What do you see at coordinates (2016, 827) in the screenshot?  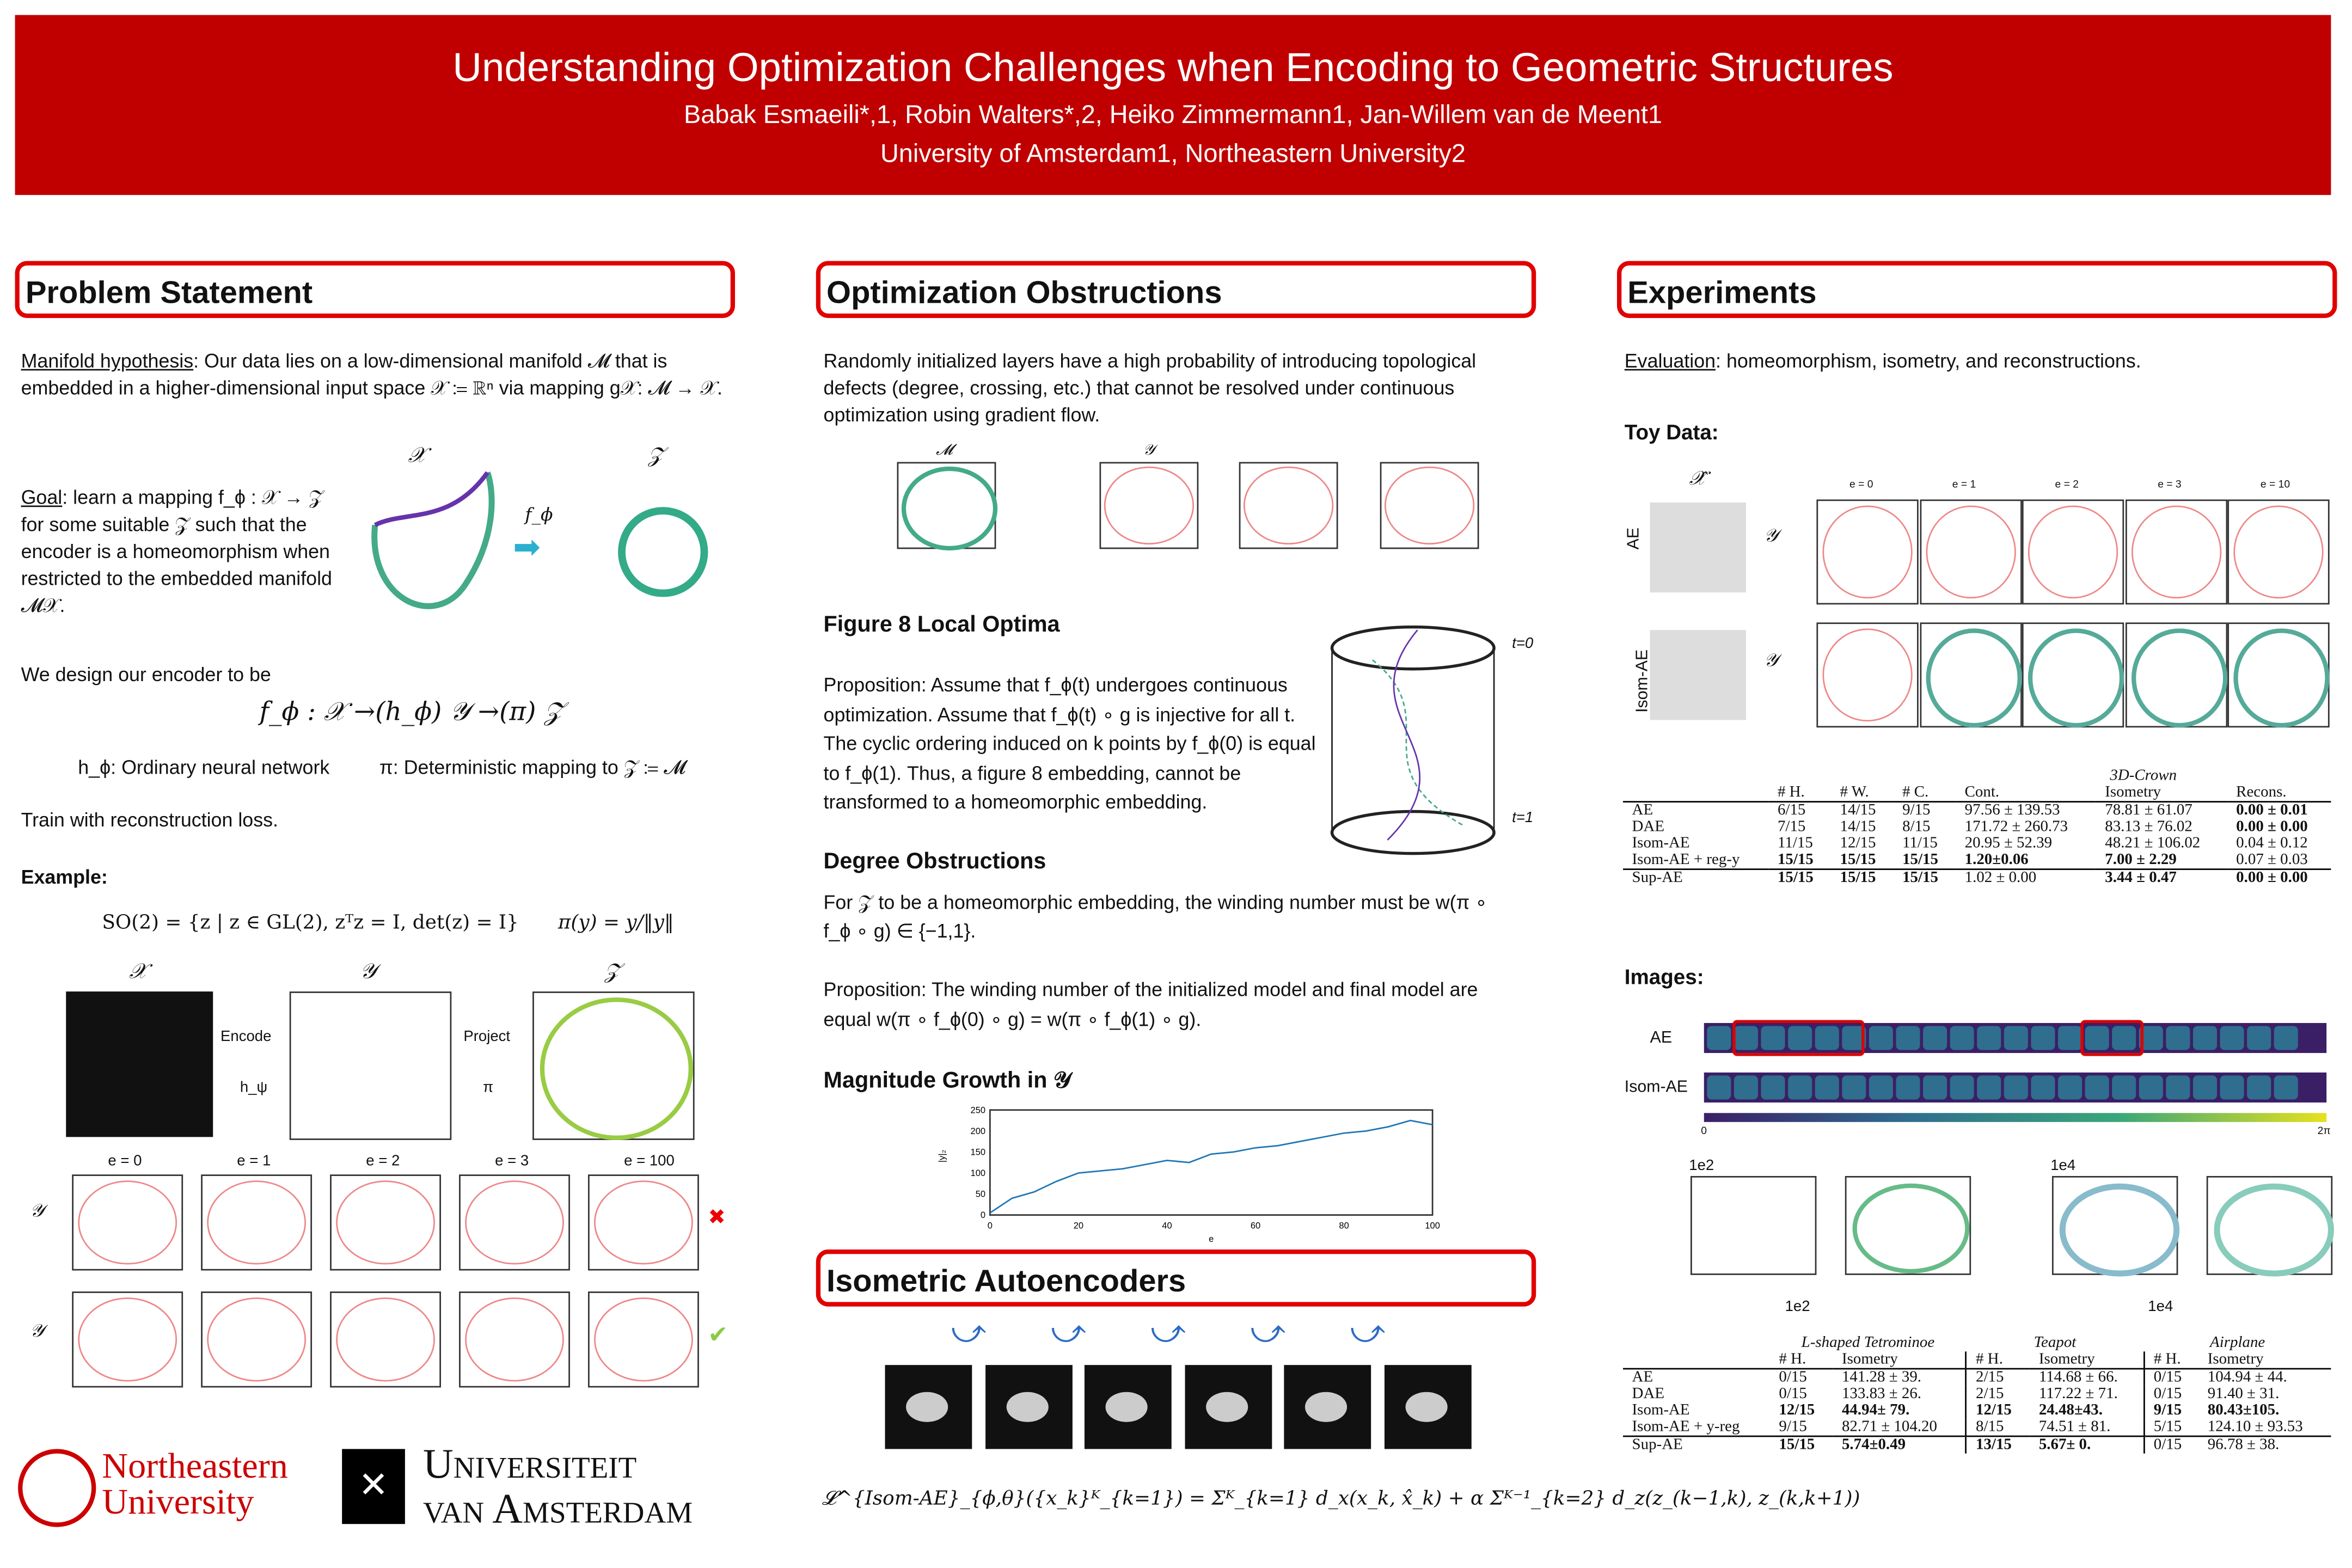 I see `table-cell: 171.72 ± 260.73` at bounding box center [2016, 827].